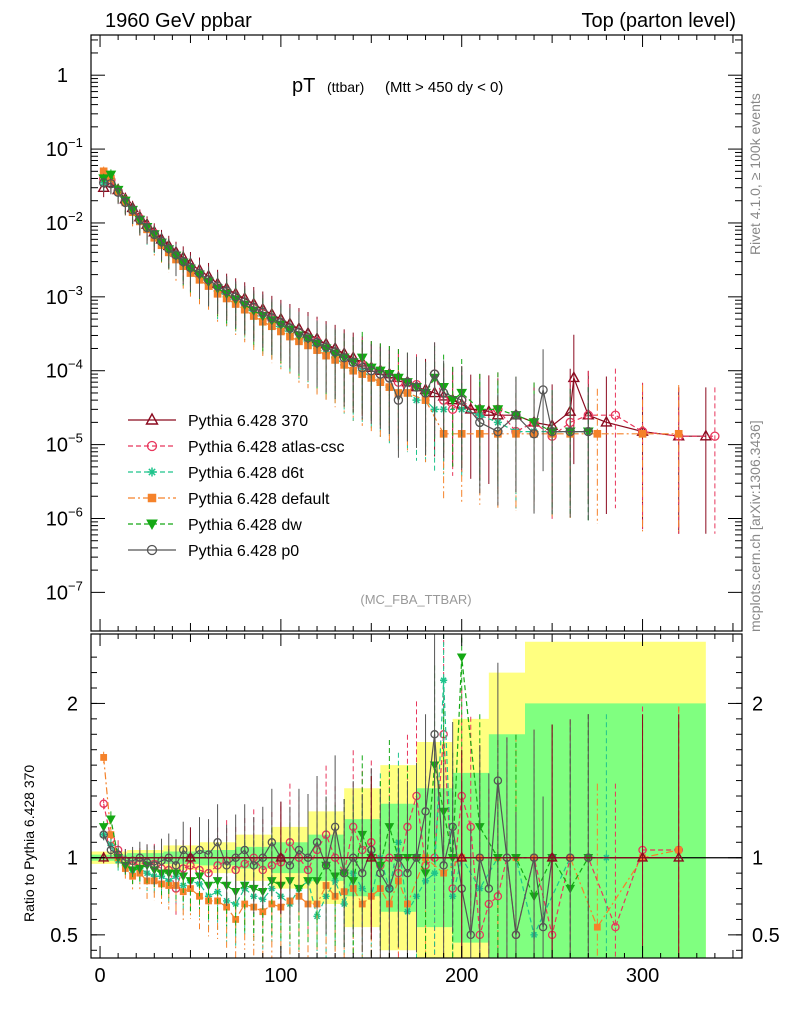 This screenshot has height=1024, width=786. Describe the element at coordinates (75, 290) in the screenshot. I see `y-tick-exponent: −3` at that location.